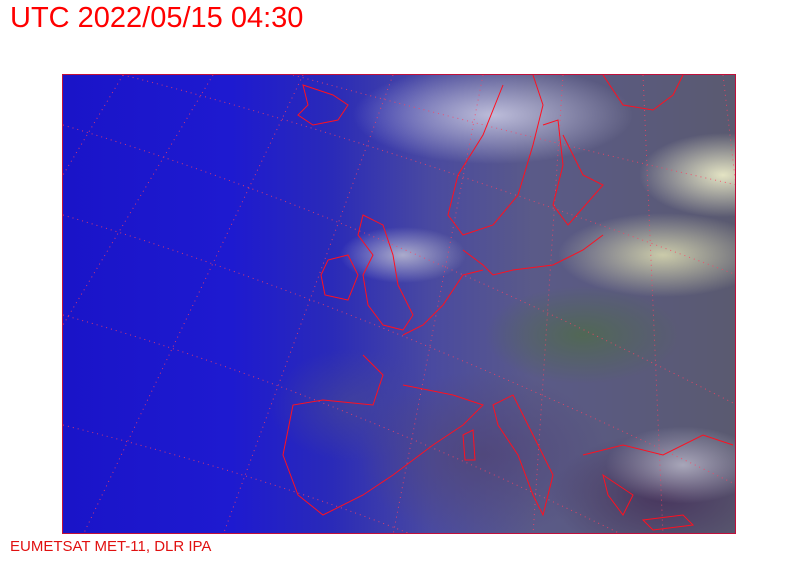  What do you see at coordinates (111, 546) in the screenshot?
I see `image-credit: EUMETSAT MET-11, DLR IPA` at bounding box center [111, 546].